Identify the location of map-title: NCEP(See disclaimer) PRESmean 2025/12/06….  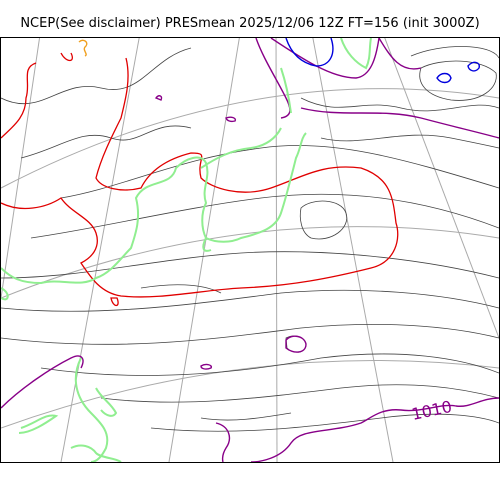
(250, 23).